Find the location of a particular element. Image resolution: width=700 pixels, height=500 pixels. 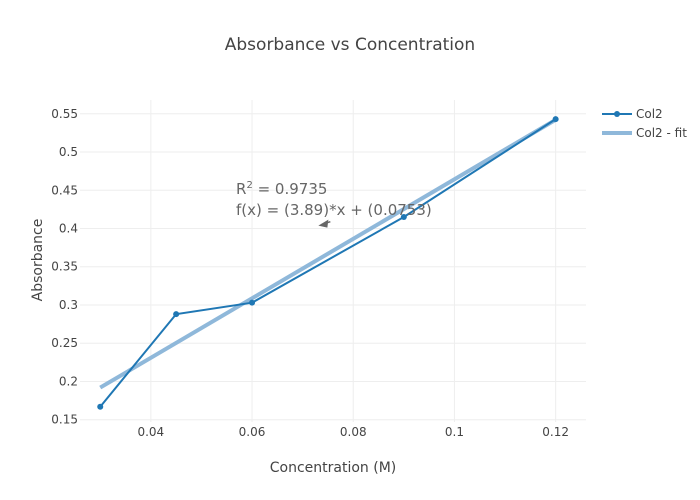

x-tick-labels: 0.04 0.06 0.08 0.1 0.12 is located at coordinates (353, 432).